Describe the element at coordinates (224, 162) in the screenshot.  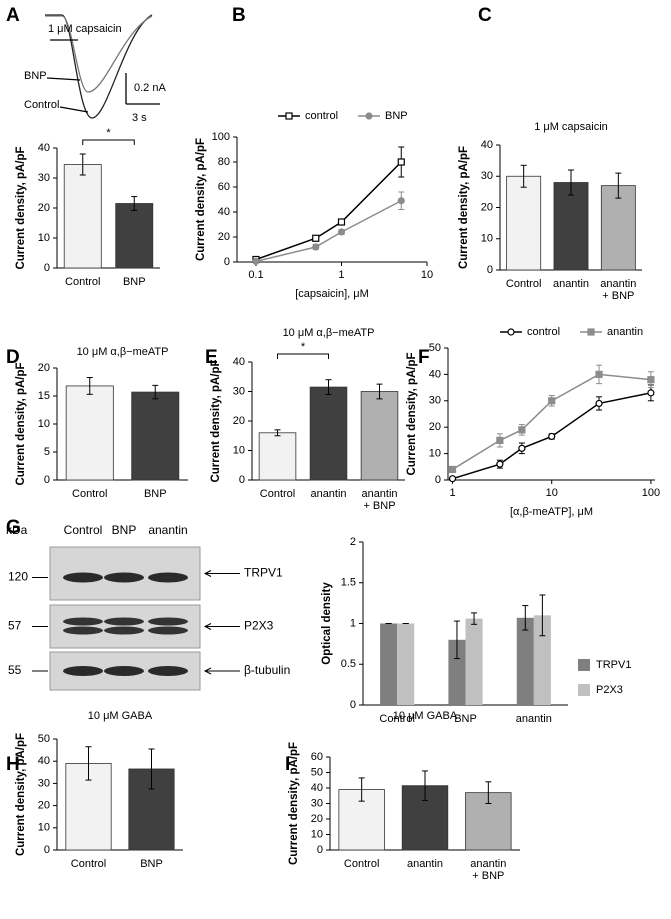
I see `y-tick-label: 80` at that location.